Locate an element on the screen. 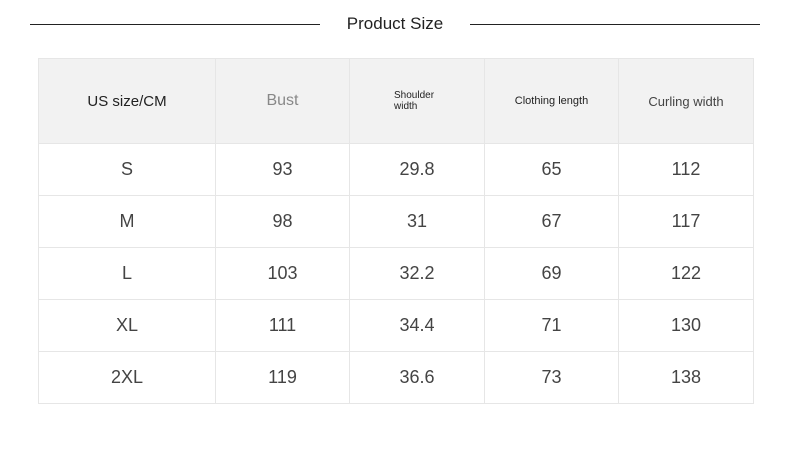  table-cell: 112 is located at coordinates (686, 169).